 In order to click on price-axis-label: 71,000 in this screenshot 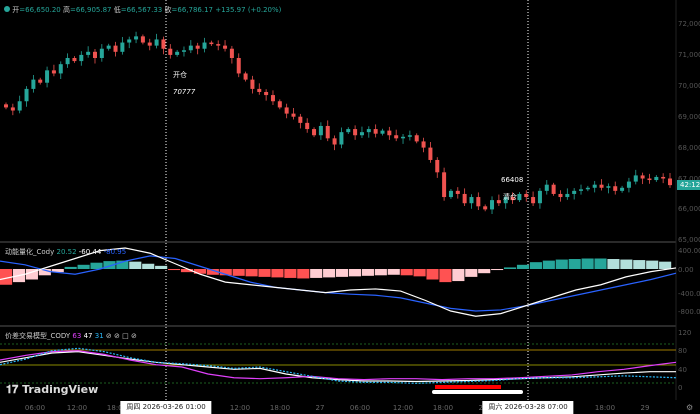, I will do `click(689, 54)`.